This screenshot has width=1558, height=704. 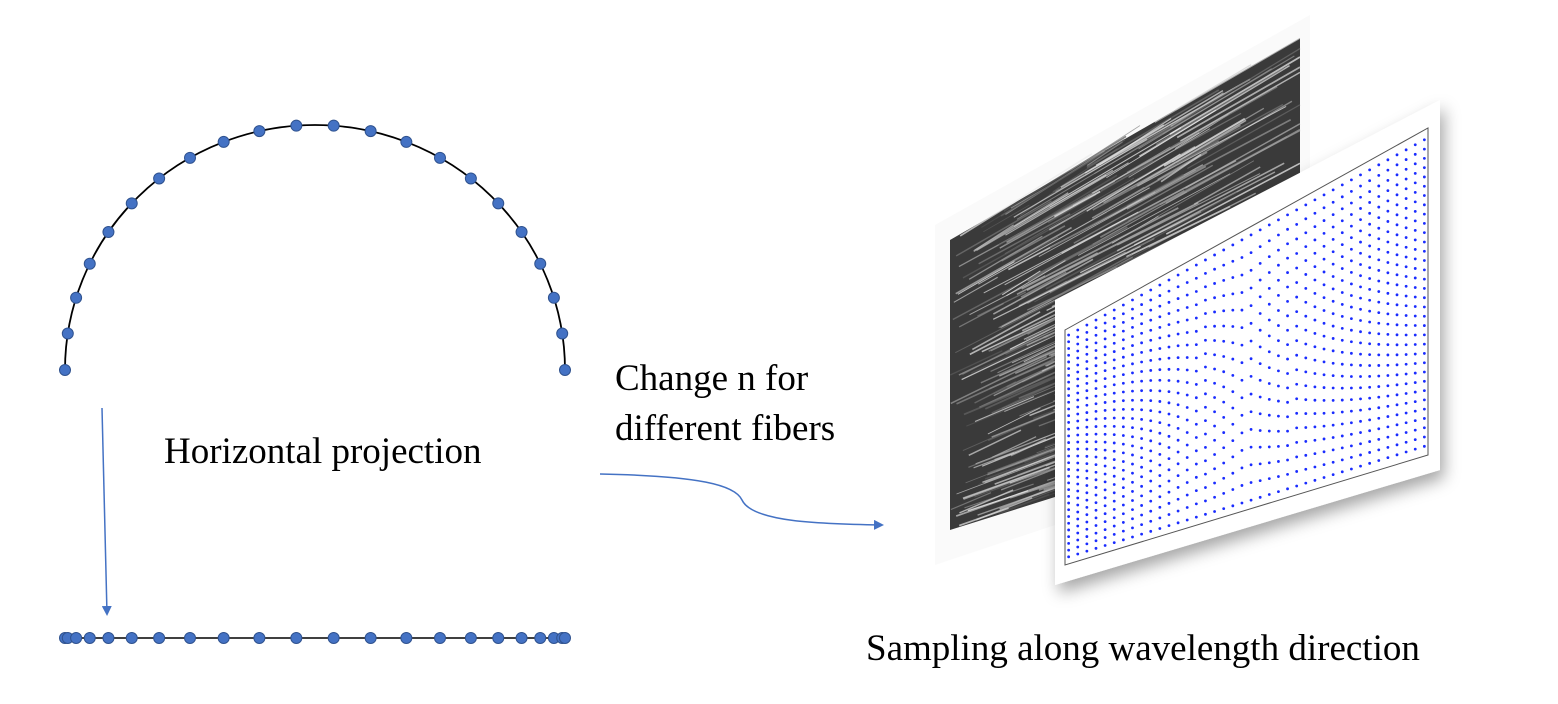 I want to click on fiber-dot, so click(x=540, y=263).